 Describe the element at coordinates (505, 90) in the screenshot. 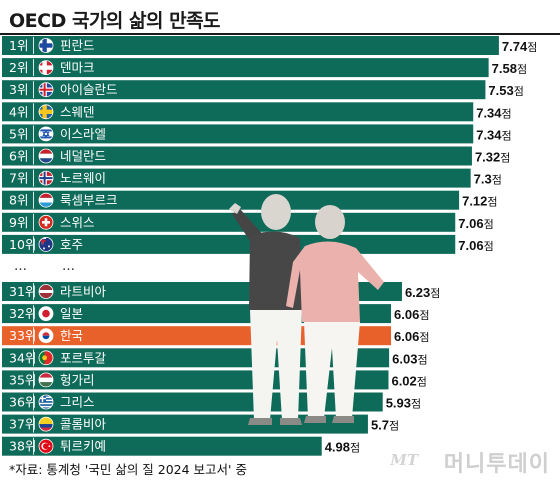

I see `value-label: 7.53점` at that location.